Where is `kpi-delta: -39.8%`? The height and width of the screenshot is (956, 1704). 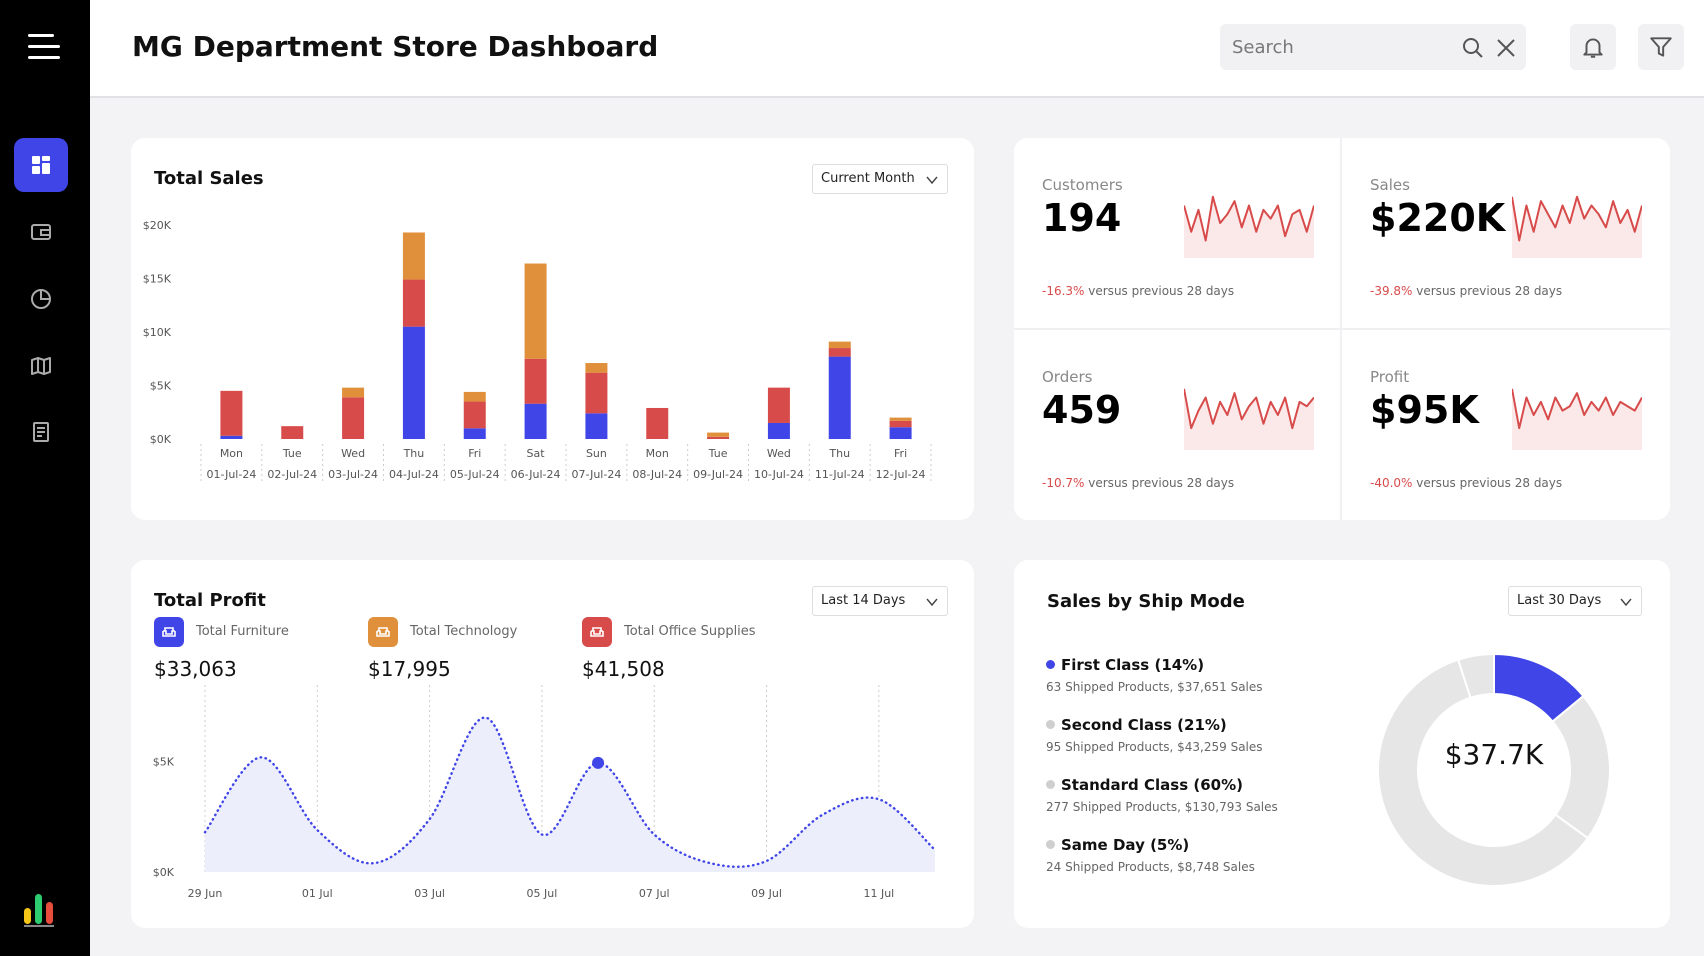 kpi-delta: -39.8% is located at coordinates (1391, 291).